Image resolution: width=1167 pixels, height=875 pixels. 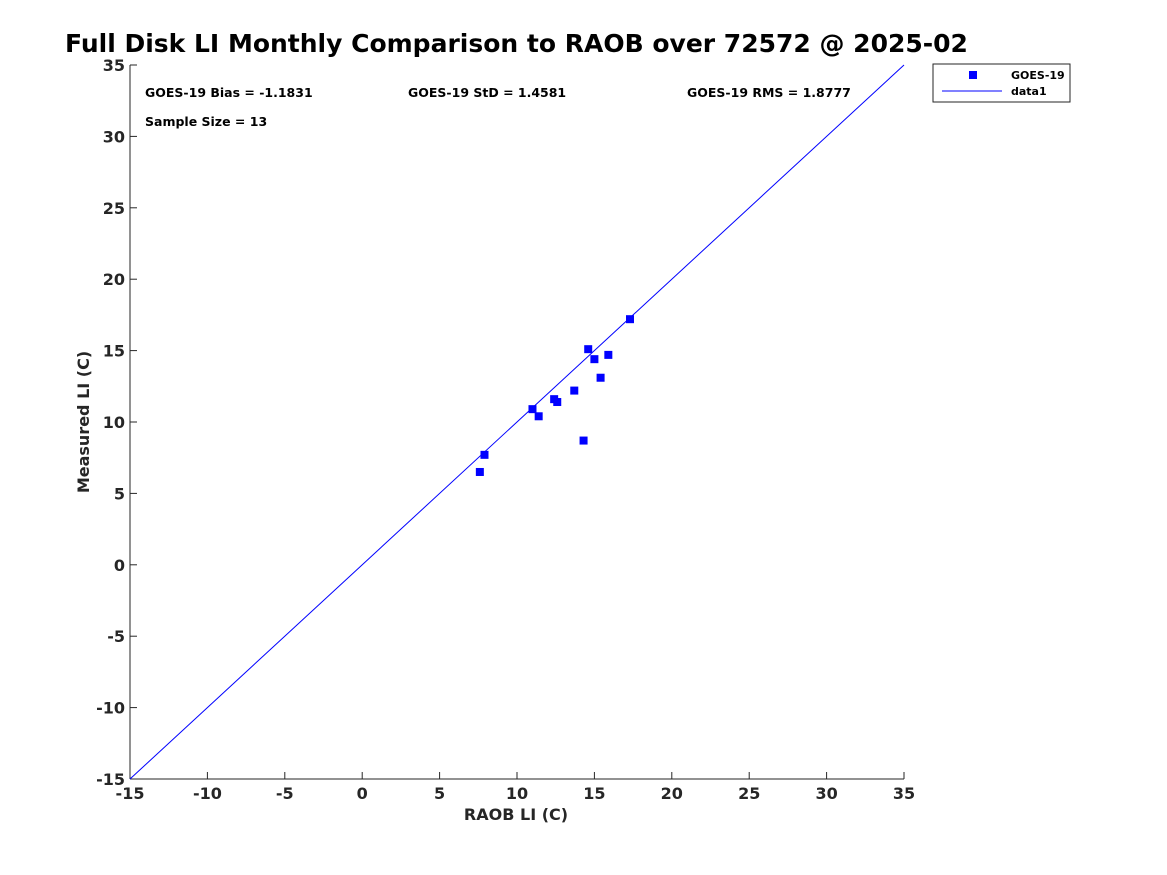 I want to click on x-tick-label: 25, so click(x=749, y=793).